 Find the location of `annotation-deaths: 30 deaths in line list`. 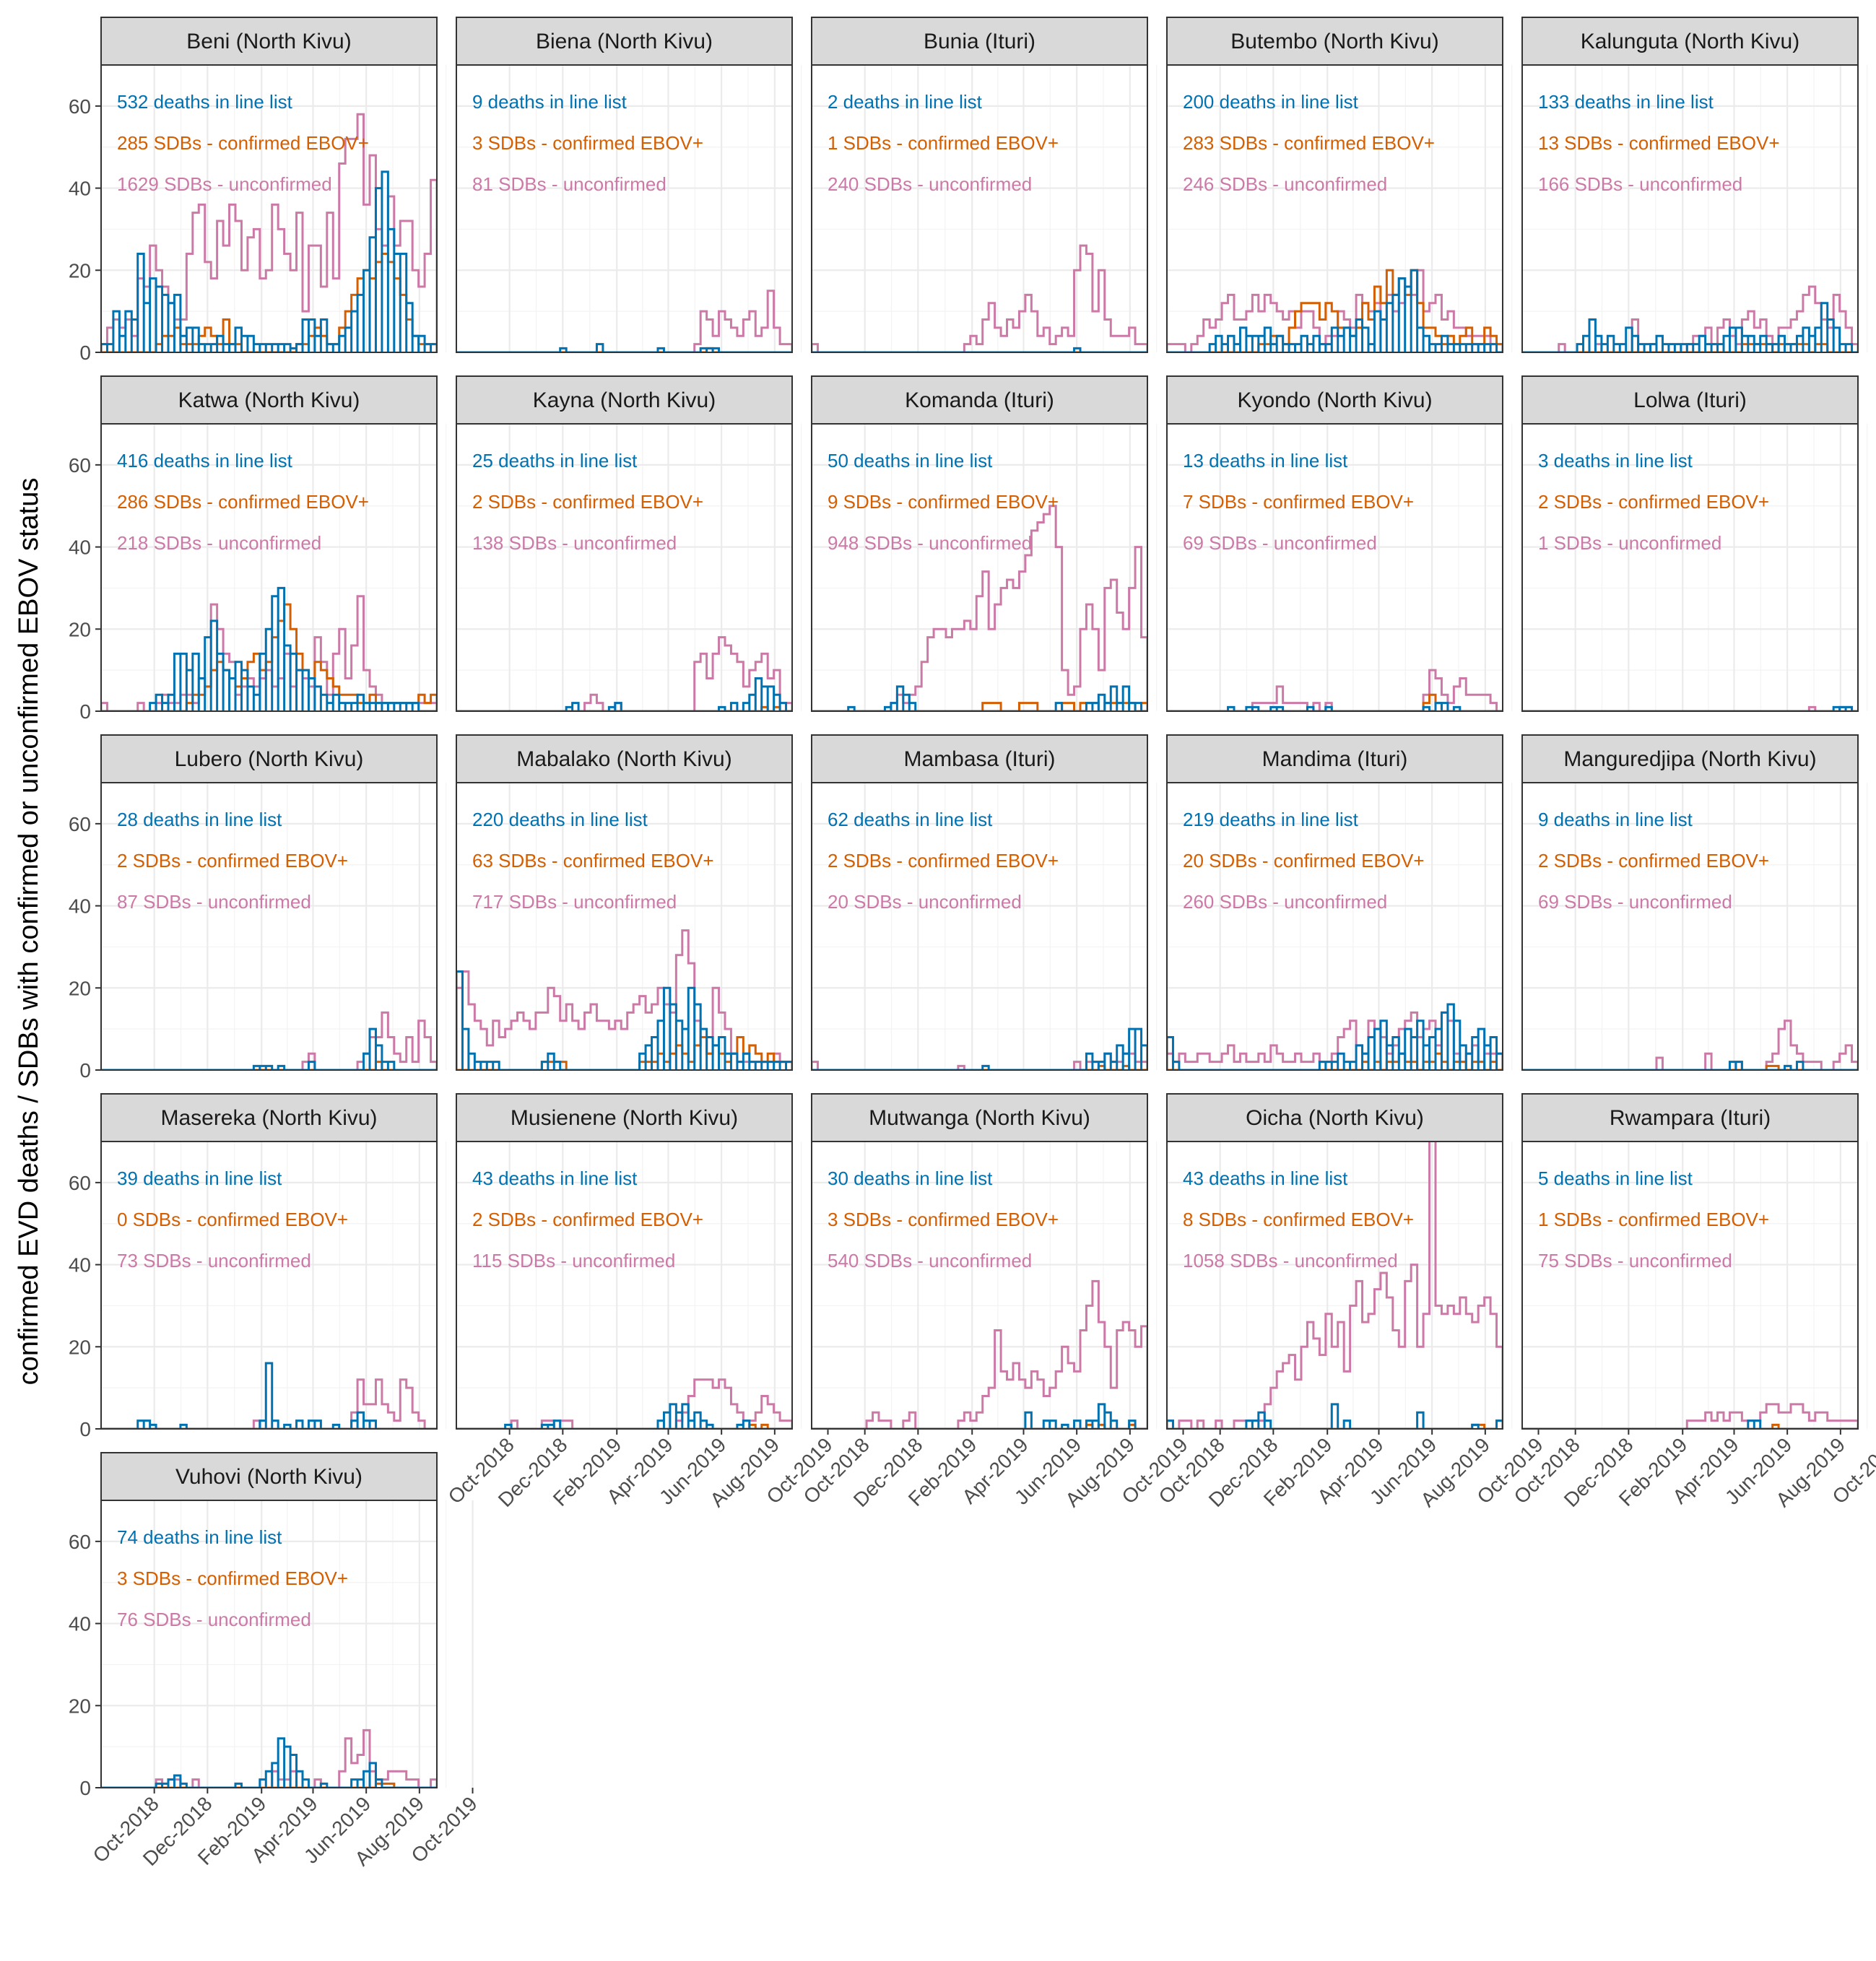

annotation-deaths: 30 deaths in line list is located at coordinates (910, 1178).